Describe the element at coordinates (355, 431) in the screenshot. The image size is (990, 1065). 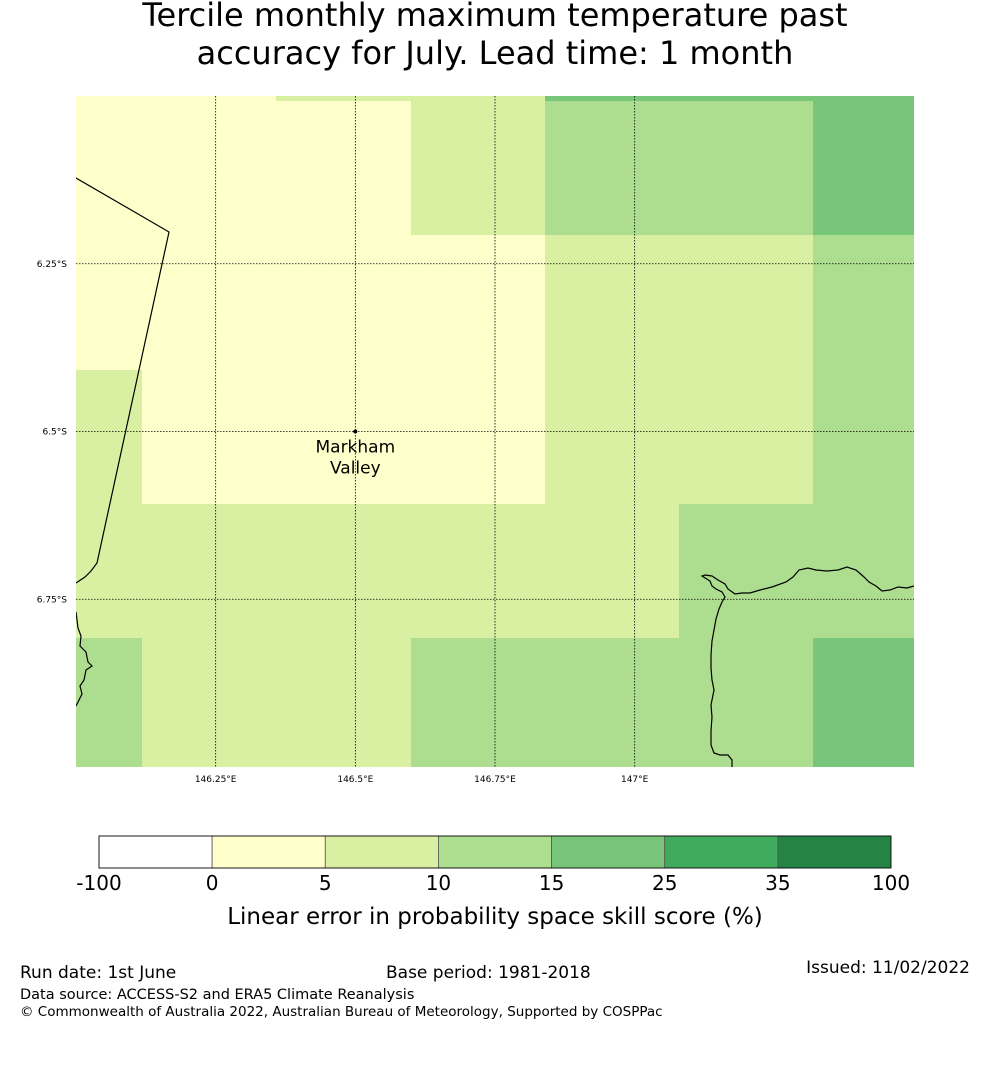
I see `location-dot` at that location.